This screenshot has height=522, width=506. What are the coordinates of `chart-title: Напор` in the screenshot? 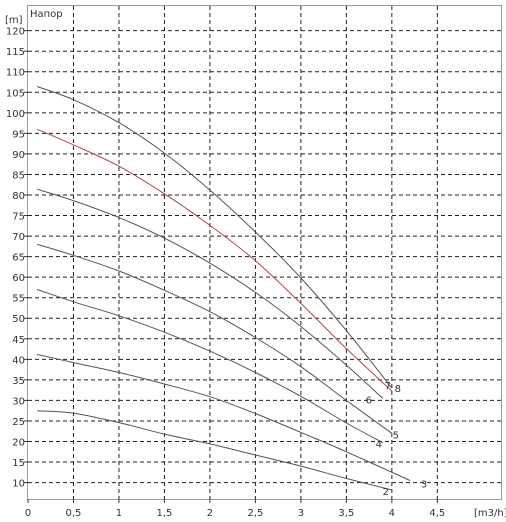 It's located at (46, 14).